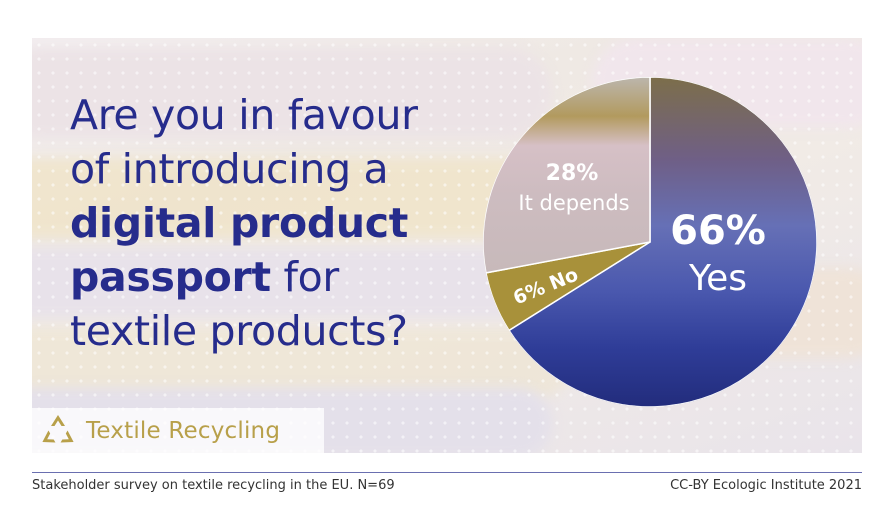 Image resolution: width=896 pixels, height=507 pixels. Describe the element at coordinates (239, 331) in the screenshot. I see `question-line-5: textile products?` at that location.